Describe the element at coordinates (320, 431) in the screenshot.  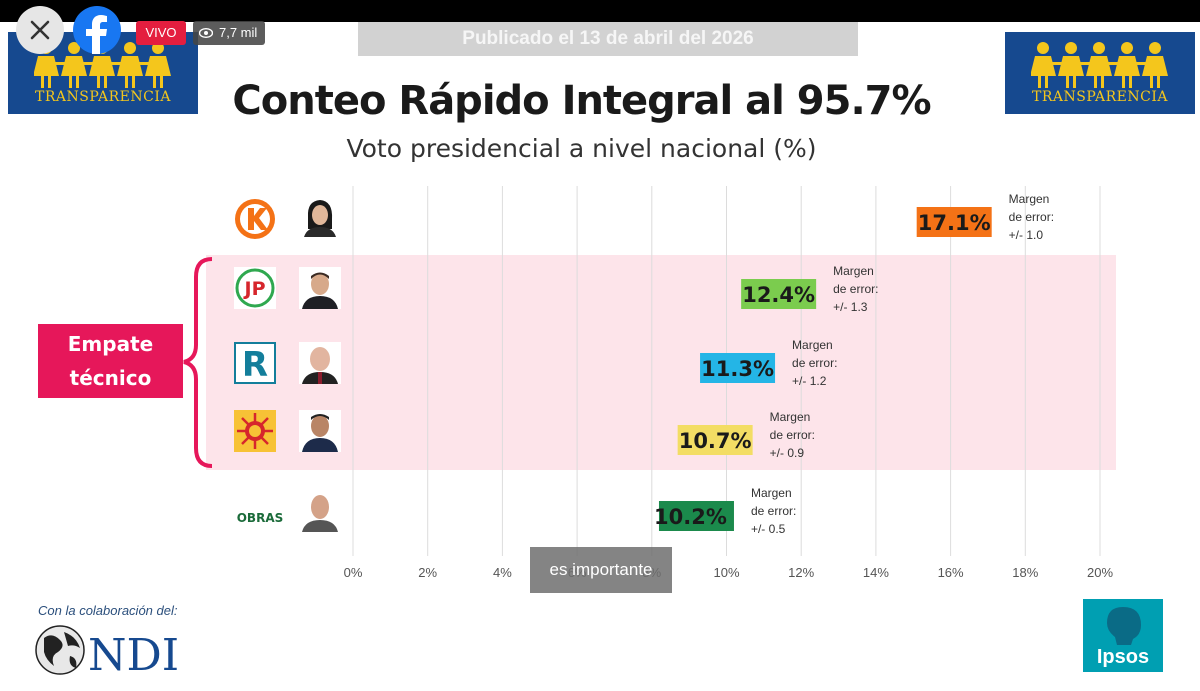
I see `candidate-4-photo` at that location.